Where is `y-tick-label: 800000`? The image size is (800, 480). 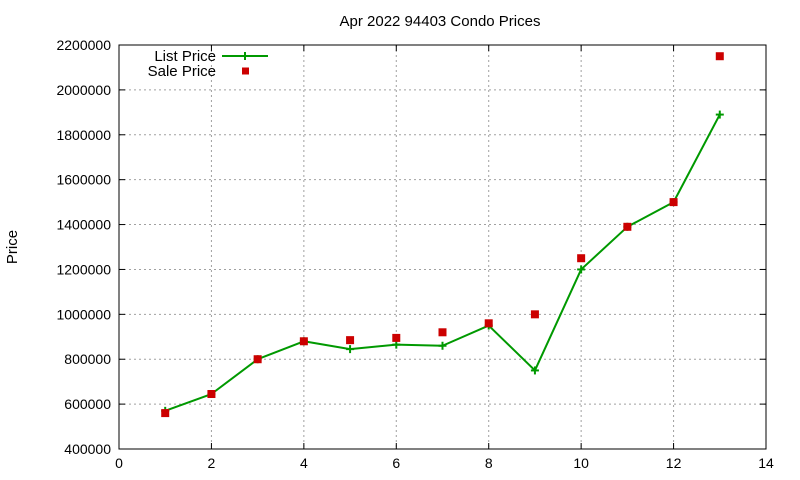
y-tick-label: 800000 is located at coordinates (87, 359).